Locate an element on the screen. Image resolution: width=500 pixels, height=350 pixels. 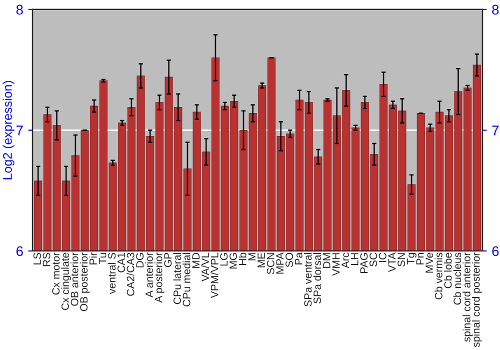
x-tick-label: RS is located at coordinates (46, 259).